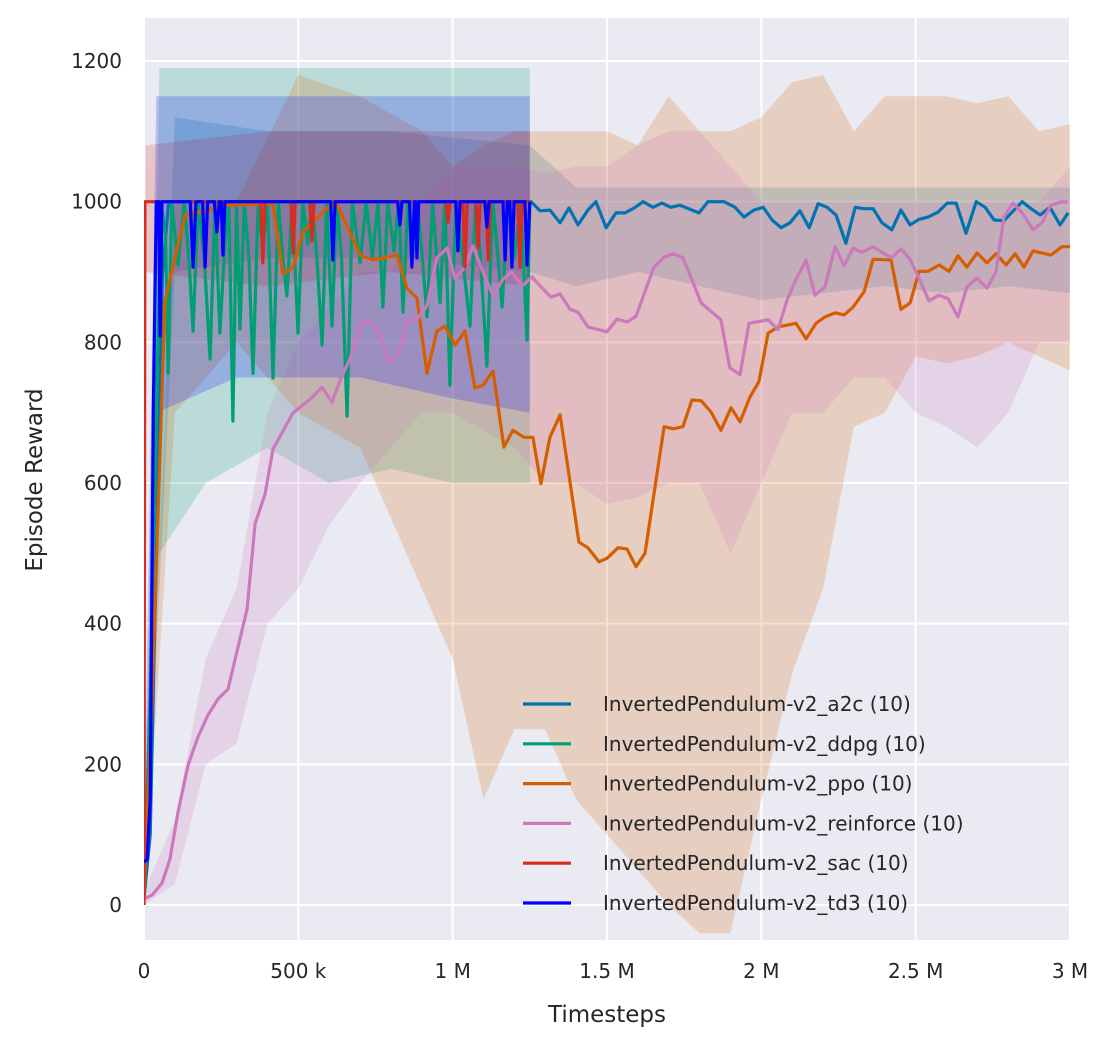 This screenshot has width=1114, height=1049. I want to click on y-tick-label: 800, so click(103, 342).